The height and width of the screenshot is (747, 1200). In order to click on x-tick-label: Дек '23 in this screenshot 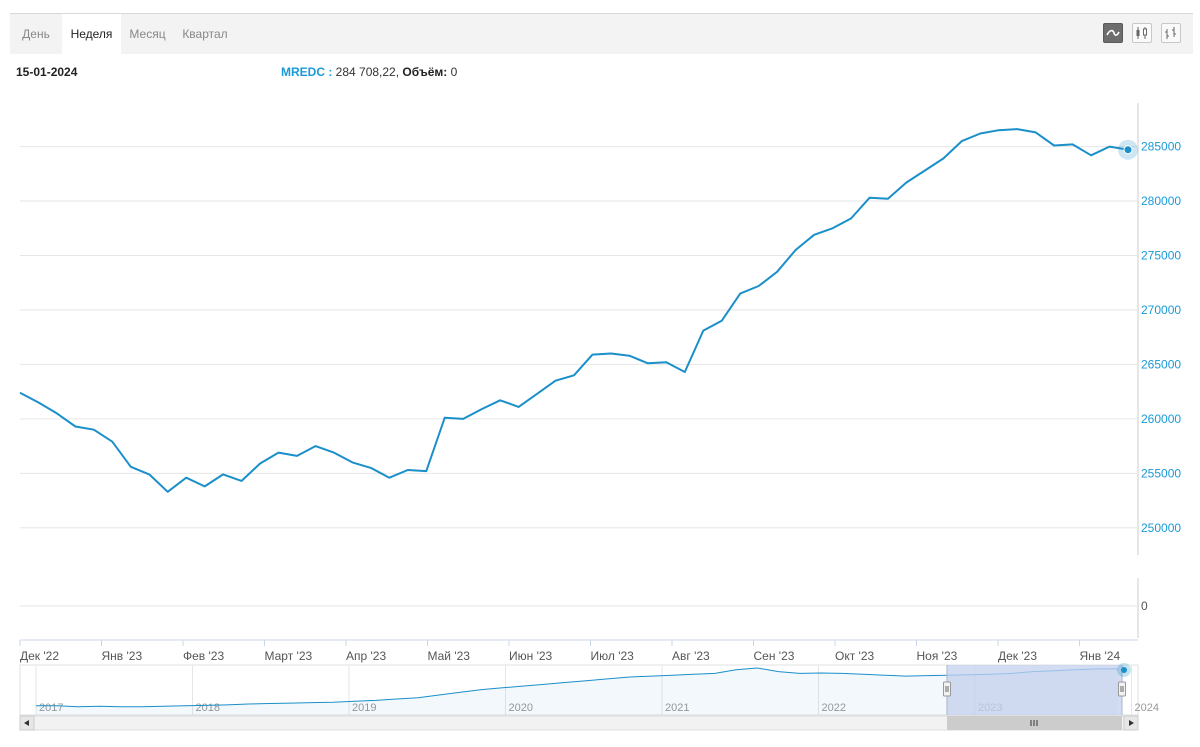, I will do `click(1017, 656)`.